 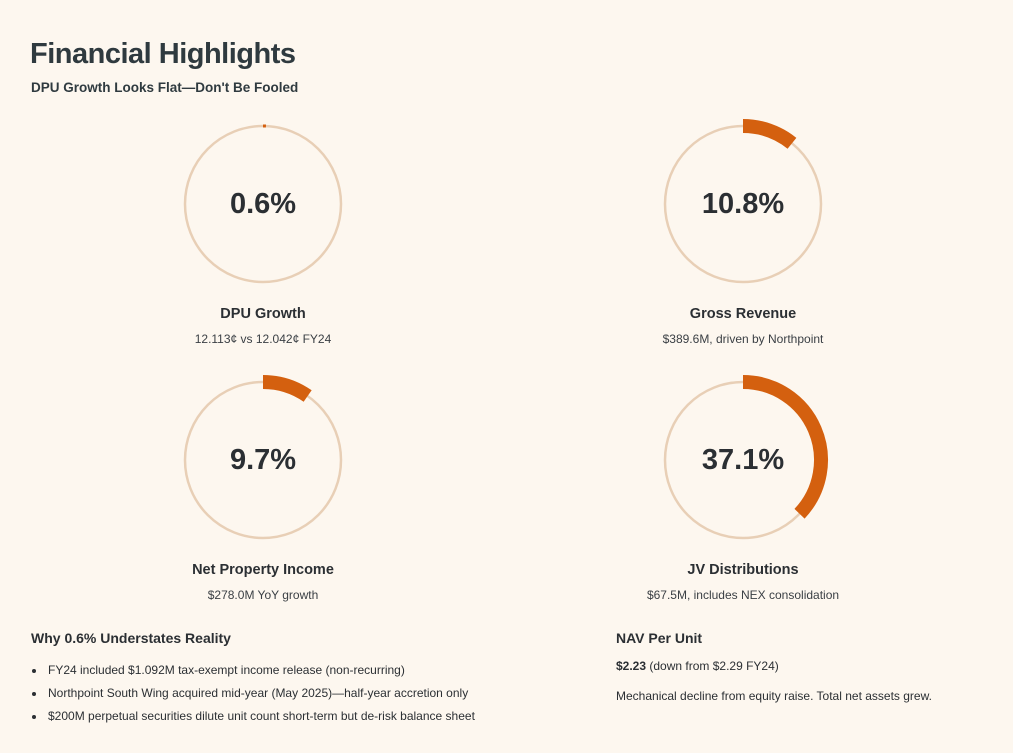 I want to click on metric-detail: 12.113¢ vs 12.042¢ FY24, so click(x=263, y=339).